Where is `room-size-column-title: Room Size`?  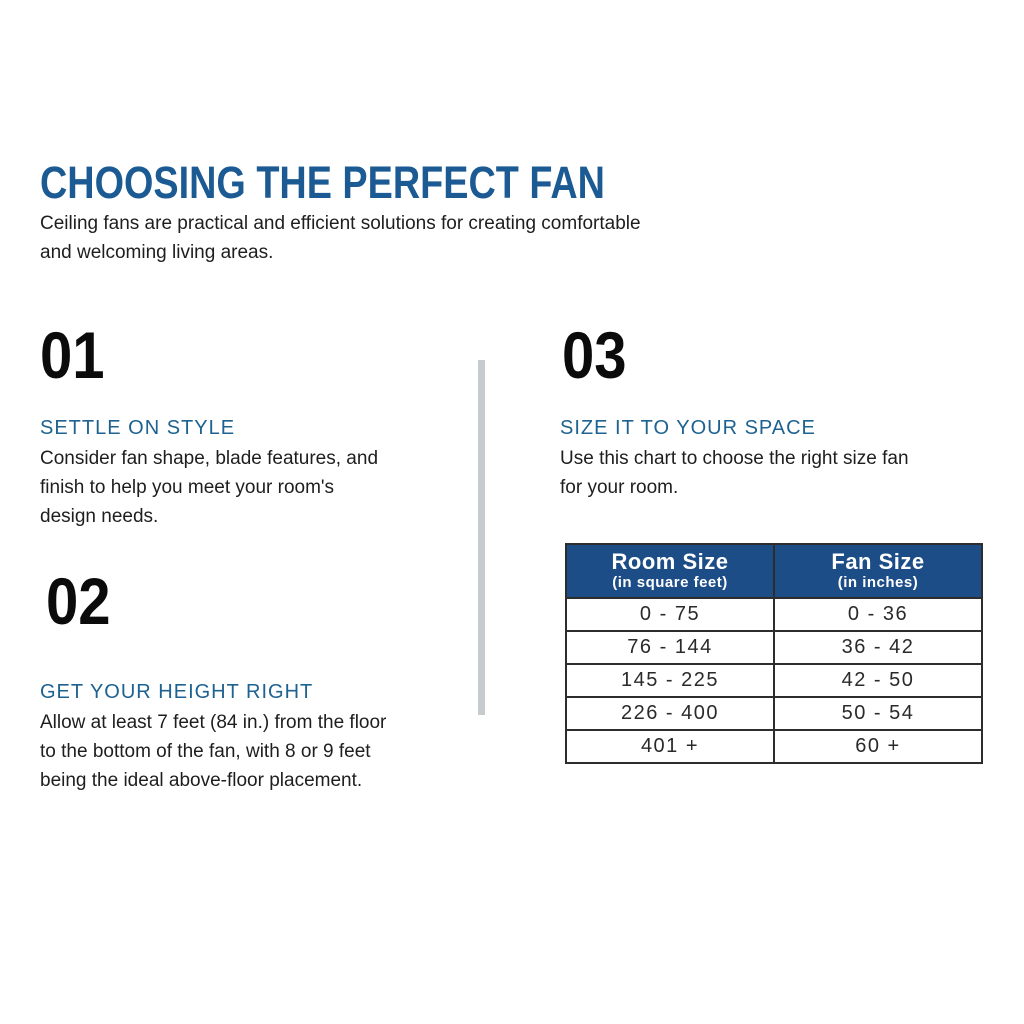
room-size-column-title: Room Size is located at coordinates (670, 561).